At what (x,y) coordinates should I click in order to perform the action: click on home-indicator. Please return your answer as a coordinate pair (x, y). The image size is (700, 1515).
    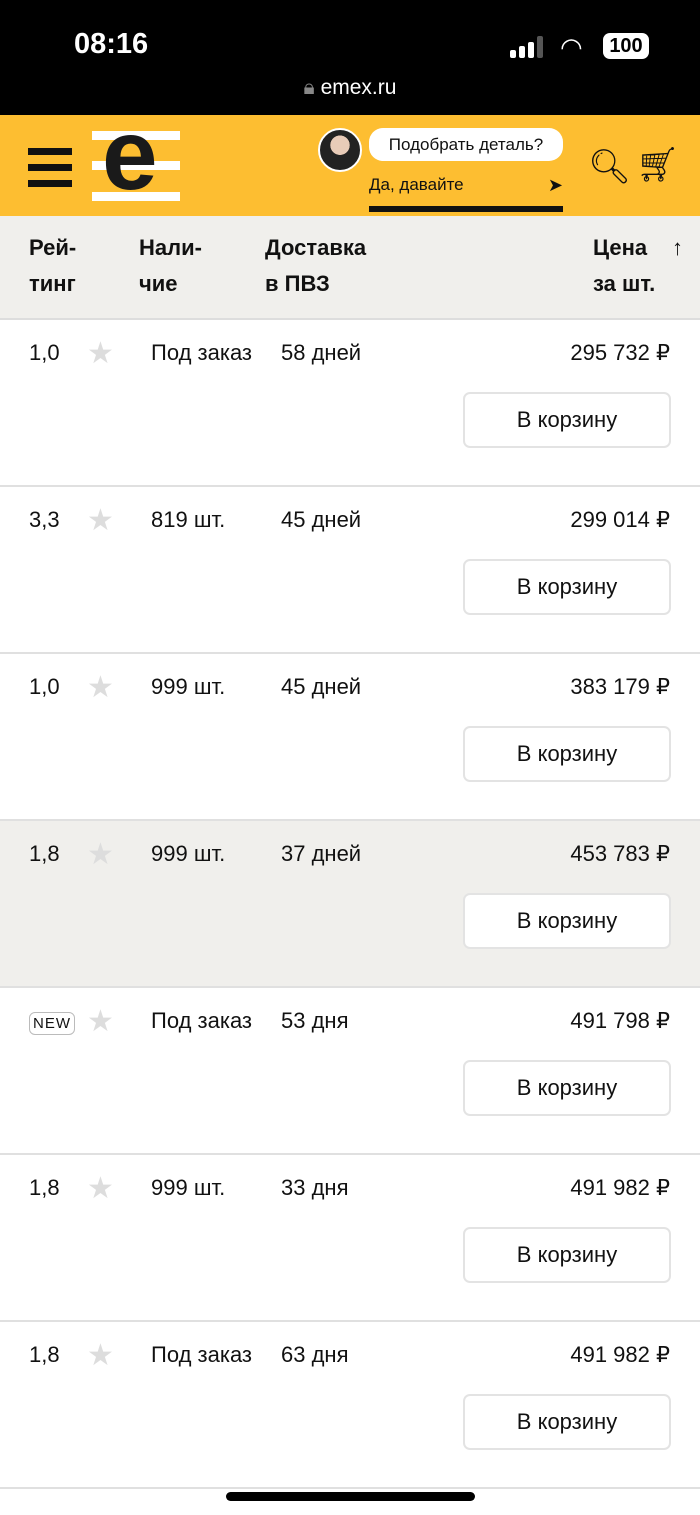
    Looking at the image, I should click on (350, 1496).